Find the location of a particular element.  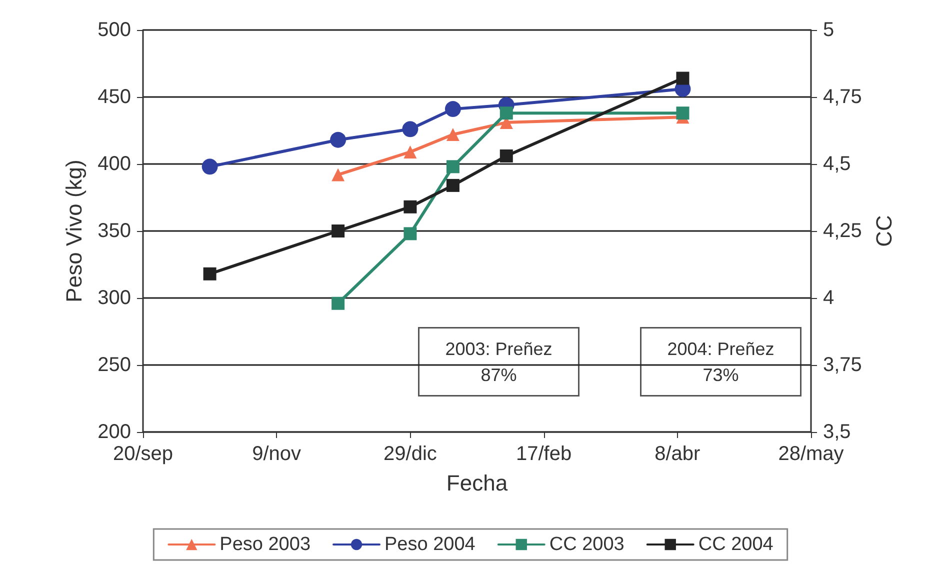

y-tick-label: 400 is located at coordinates (114, 164).